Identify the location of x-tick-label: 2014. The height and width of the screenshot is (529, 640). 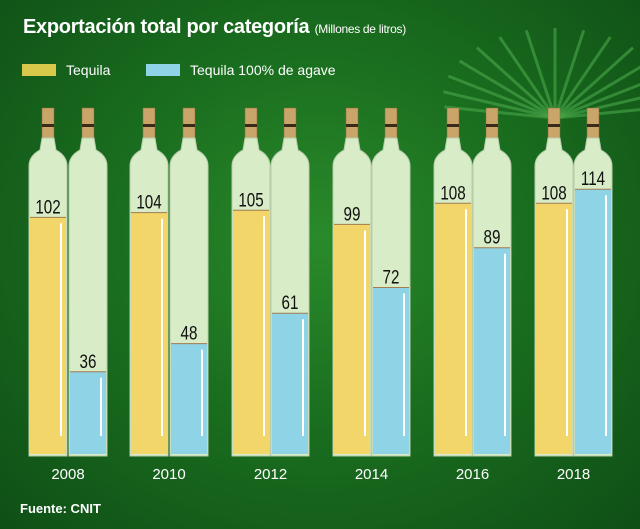
(371, 474).